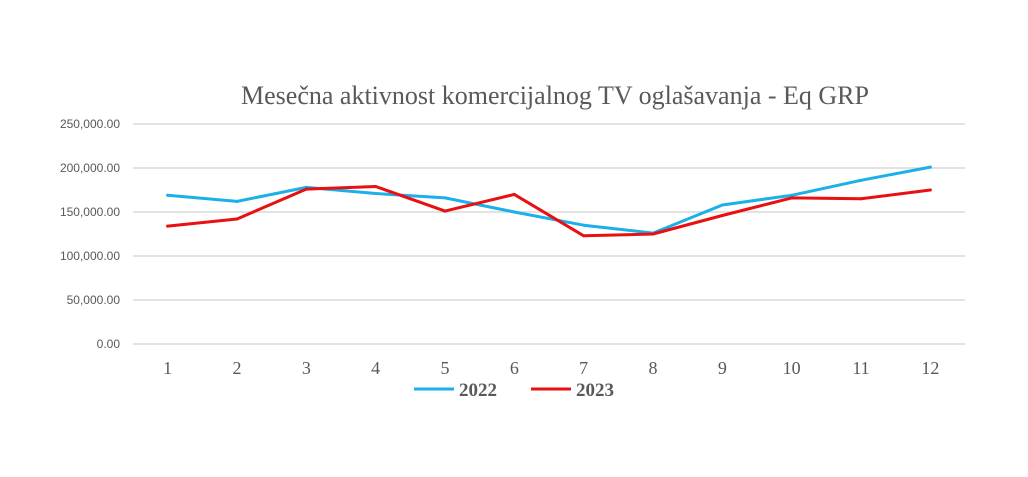 The height and width of the screenshot is (477, 1028). Describe the element at coordinates (583, 368) in the screenshot. I see `x-tick-label: 7` at that location.